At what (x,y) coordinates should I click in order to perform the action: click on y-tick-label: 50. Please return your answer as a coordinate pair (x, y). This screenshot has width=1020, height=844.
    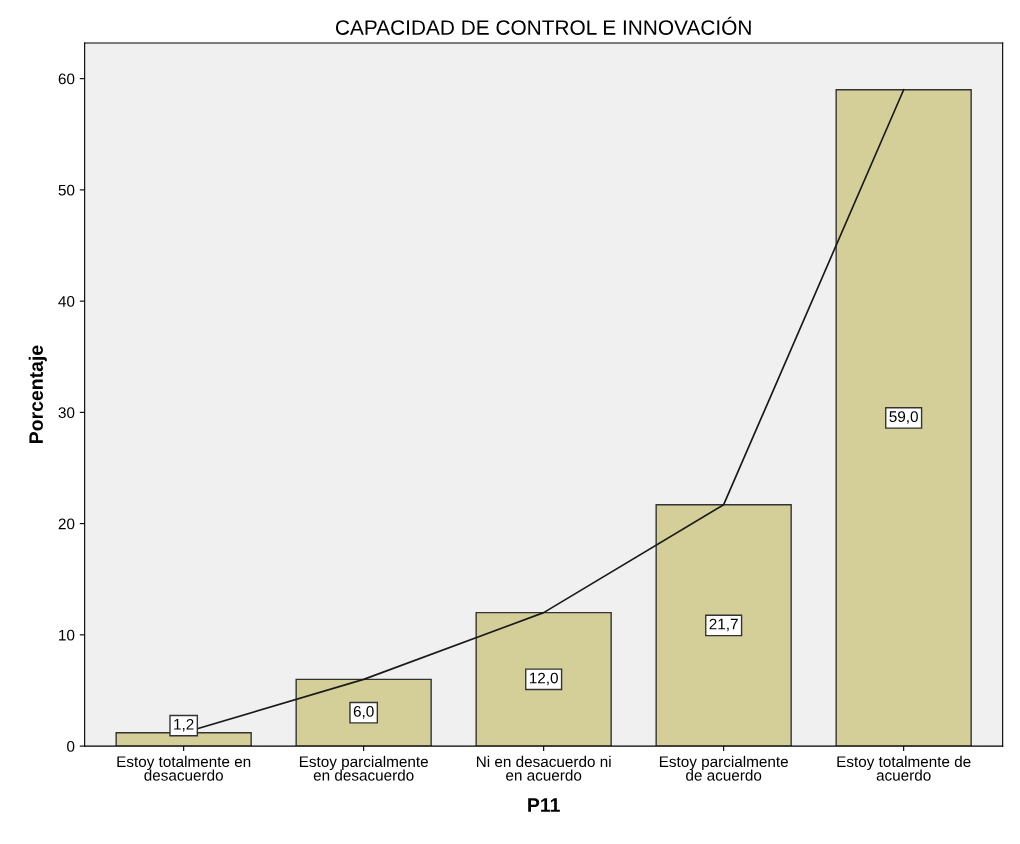
    Looking at the image, I should click on (66, 190).